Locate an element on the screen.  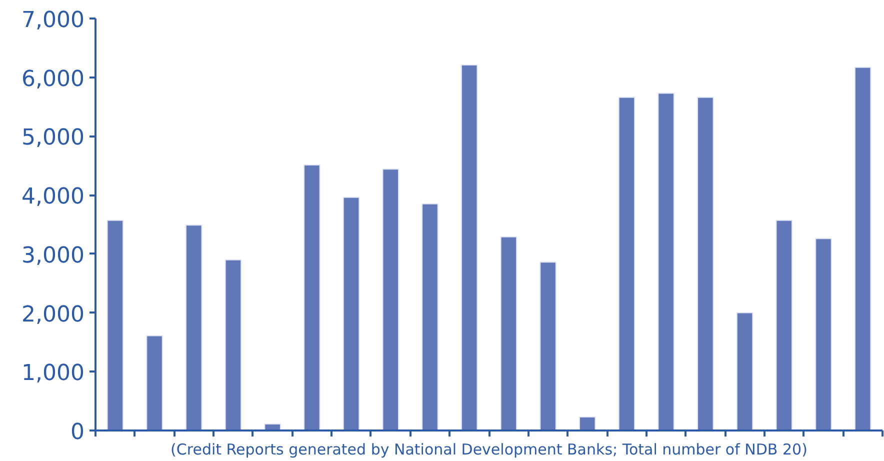
x-axis-title: (Credit Reports generated by National Development Banks; Total number of NDB 20) is located at coordinates (489, 449).